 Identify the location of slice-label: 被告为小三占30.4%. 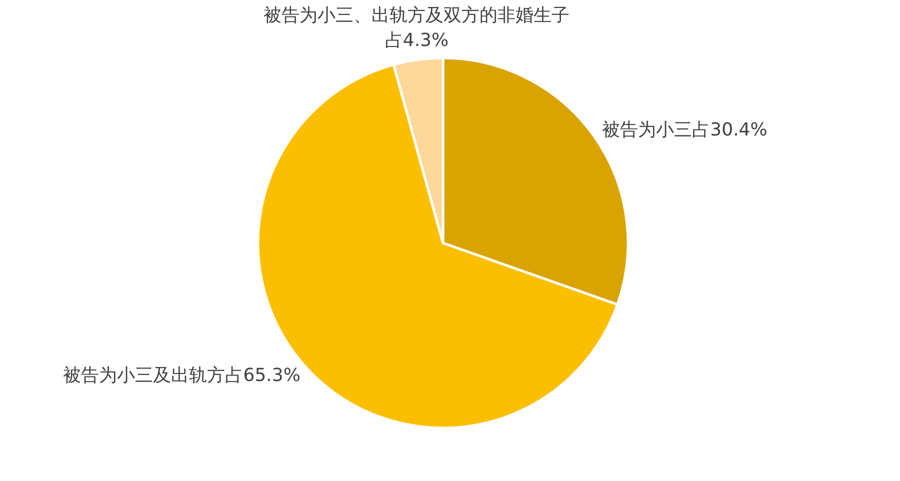
(685, 129).